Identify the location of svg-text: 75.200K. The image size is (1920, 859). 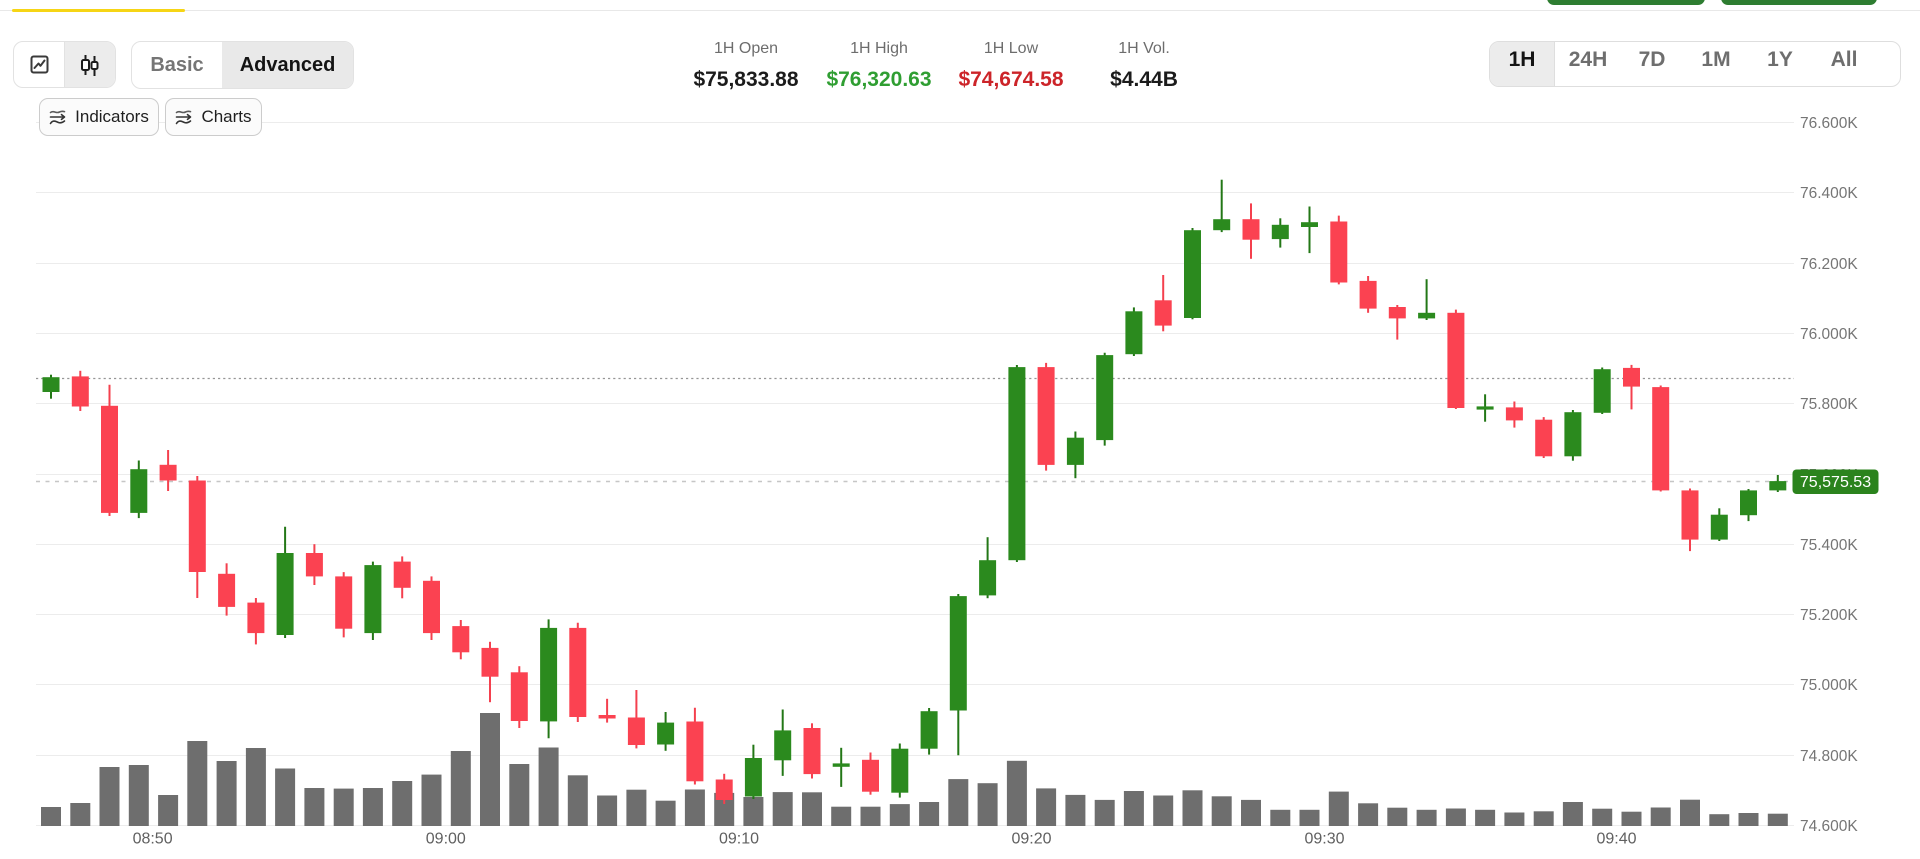
(1829, 615).